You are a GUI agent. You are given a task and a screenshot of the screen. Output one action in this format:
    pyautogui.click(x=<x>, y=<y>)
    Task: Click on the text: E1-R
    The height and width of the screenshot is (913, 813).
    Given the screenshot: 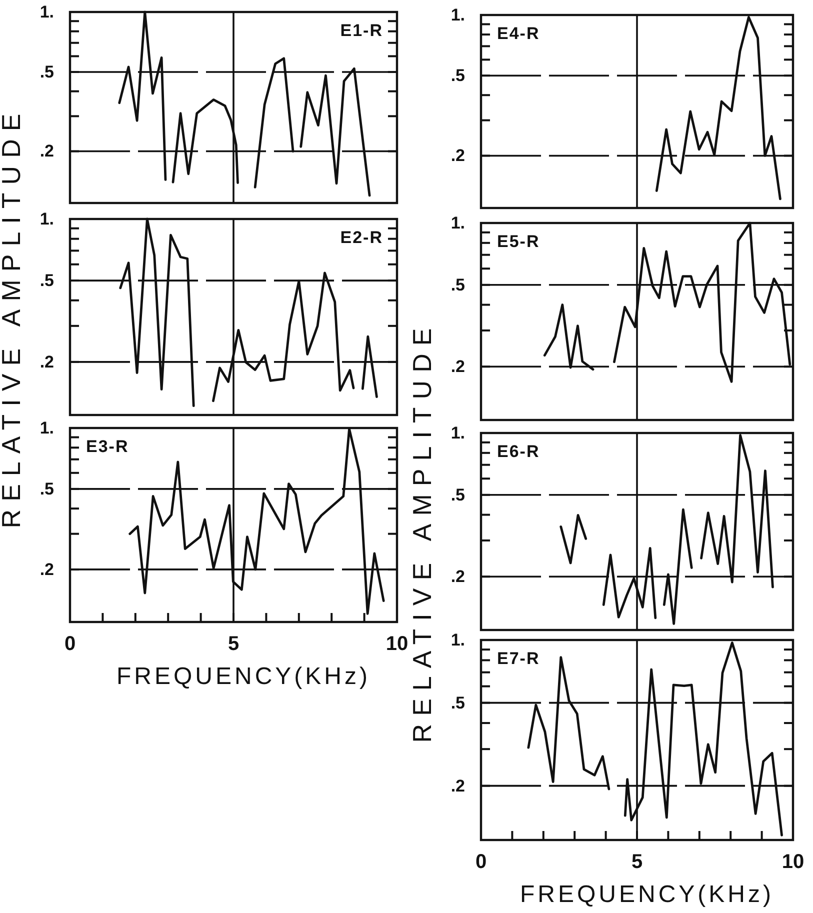 What is the action you would take?
    pyautogui.click(x=361, y=30)
    